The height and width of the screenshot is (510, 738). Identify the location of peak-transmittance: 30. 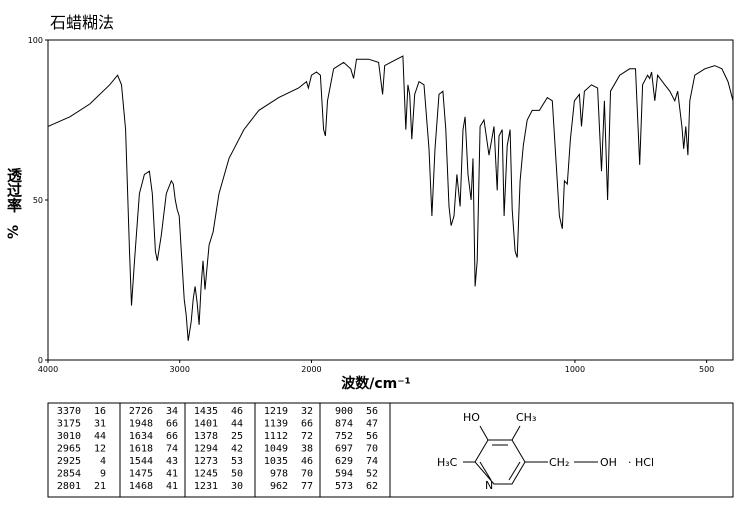
(237, 486).